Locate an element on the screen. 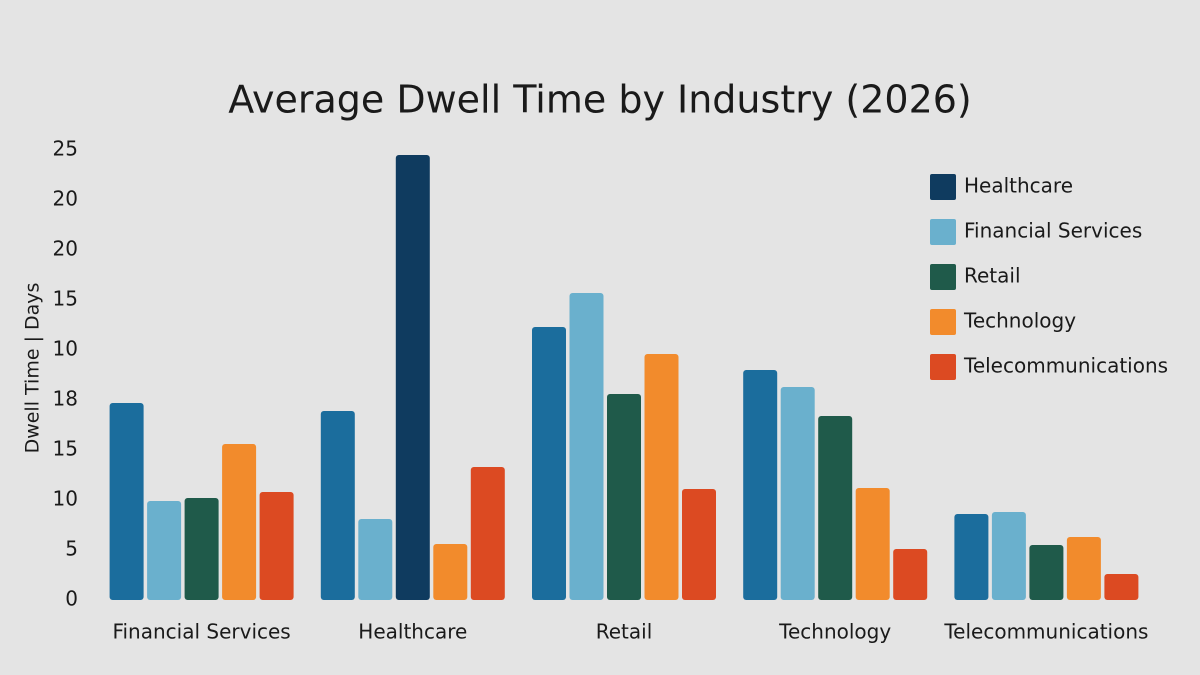 This screenshot has height=675, width=1200. x-tick-label: Telecommunications is located at coordinates (1045, 632).